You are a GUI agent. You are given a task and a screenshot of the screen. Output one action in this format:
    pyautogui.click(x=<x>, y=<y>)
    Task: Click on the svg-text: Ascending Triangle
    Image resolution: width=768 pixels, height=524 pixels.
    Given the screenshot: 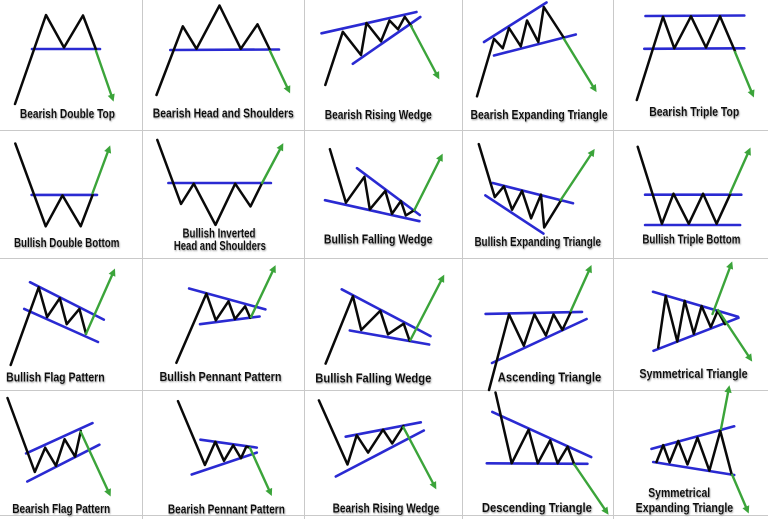 What is the action you would take?
    pyautogui.click(x=549, y=376)
    